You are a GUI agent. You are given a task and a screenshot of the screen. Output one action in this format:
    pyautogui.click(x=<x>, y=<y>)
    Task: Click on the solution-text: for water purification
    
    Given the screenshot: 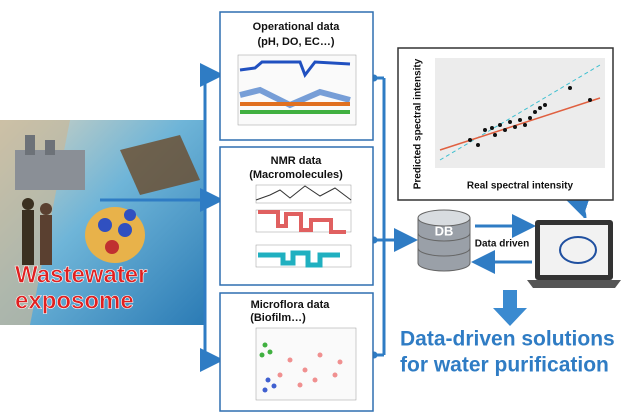 What is the action you would take?
    pyautogui.click(x=504, y=365)
    